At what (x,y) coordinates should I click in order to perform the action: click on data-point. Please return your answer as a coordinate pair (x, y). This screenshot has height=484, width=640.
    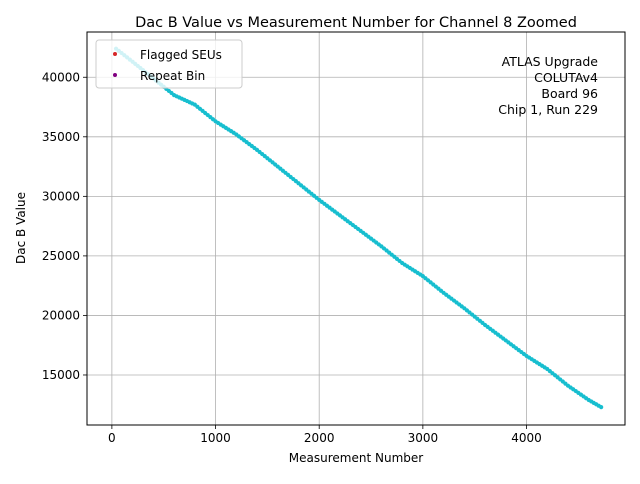
    Looking at the image, I should click on (601, 407).